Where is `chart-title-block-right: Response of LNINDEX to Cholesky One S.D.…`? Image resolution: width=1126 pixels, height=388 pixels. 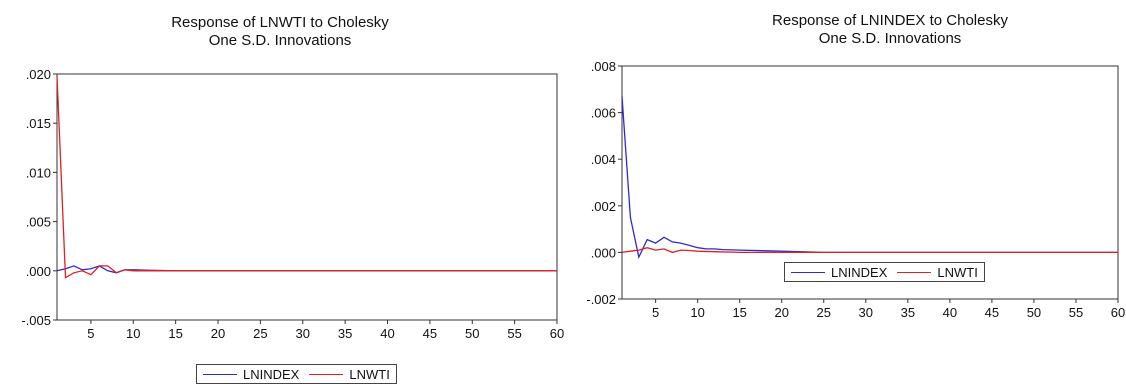
chart-title-block-right: Response of LNINDEX to Cholesky One S.D.… is located at coordinates (890, 30).